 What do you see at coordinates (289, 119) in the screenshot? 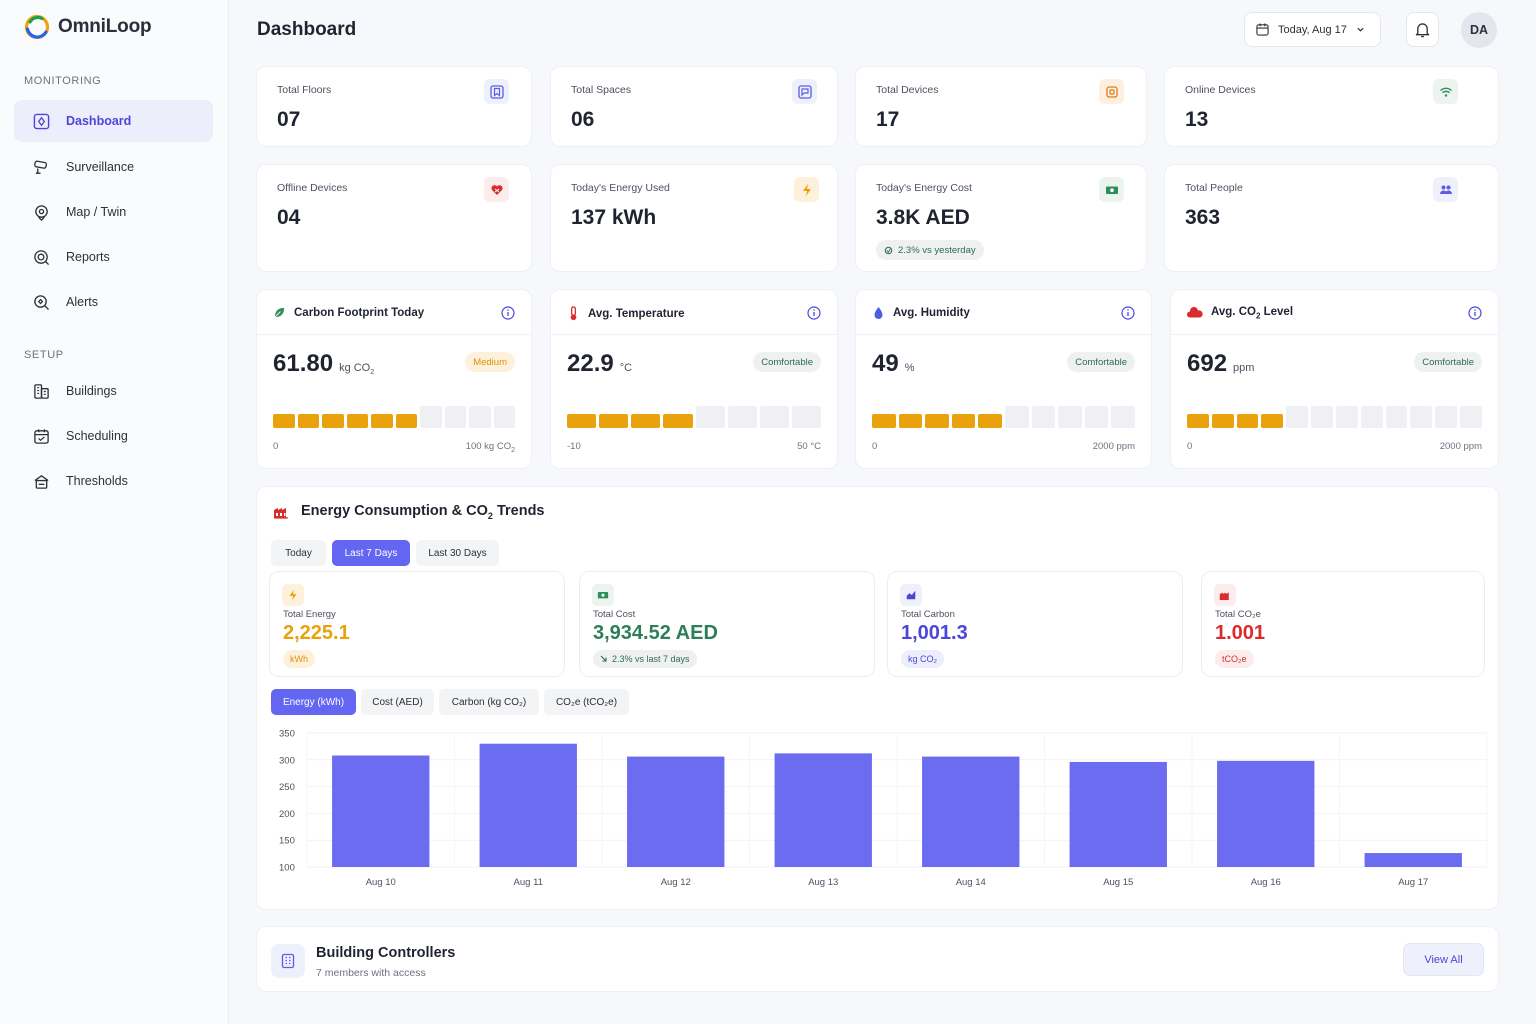
I see `stat-value: 07` at bounding box center [289, 119].